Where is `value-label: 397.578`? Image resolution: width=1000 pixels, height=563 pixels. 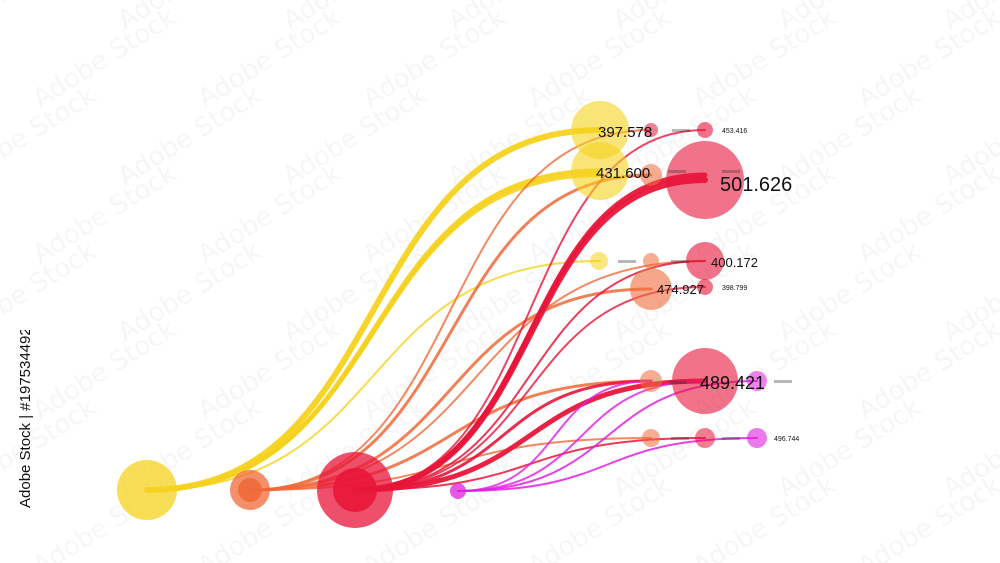 value-label: 397.578 is located at coordinates (625, 132).